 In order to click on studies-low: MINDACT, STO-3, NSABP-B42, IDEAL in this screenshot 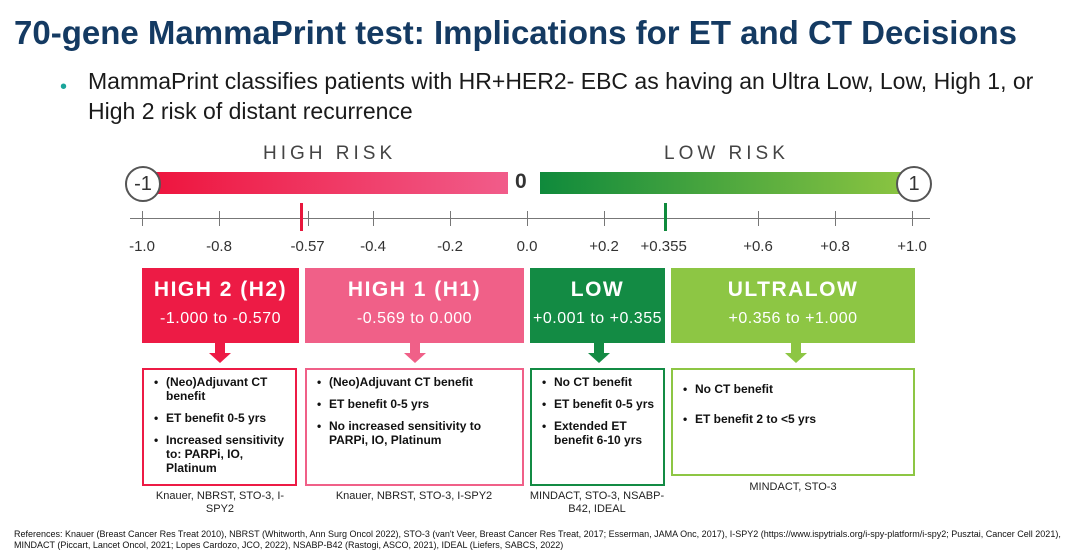, I will do `click(597, 502)`.